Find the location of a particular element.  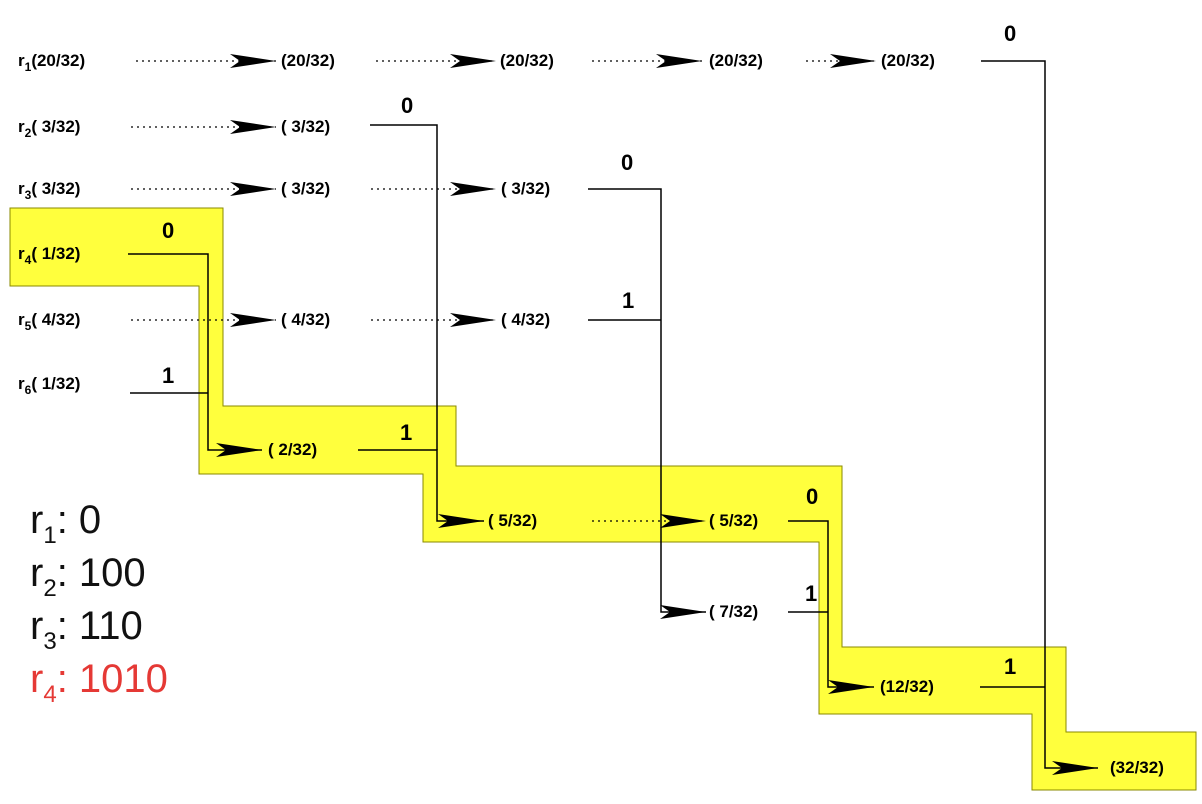

code-table: r1: 0 r2: 100 r3: 110 r4: 1010 is located at coordinates (99, 601).